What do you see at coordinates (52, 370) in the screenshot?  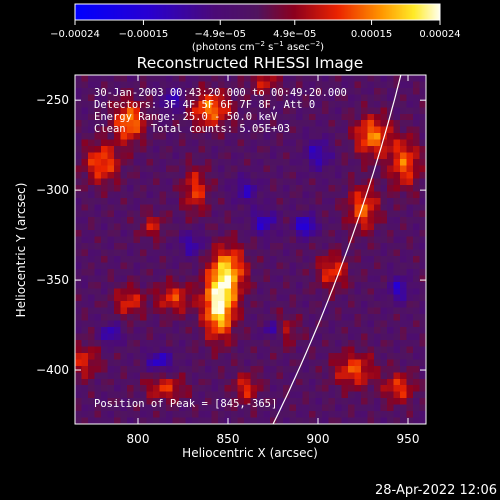 I see `y-tick-label: −400` at bounding box center [52, 370].